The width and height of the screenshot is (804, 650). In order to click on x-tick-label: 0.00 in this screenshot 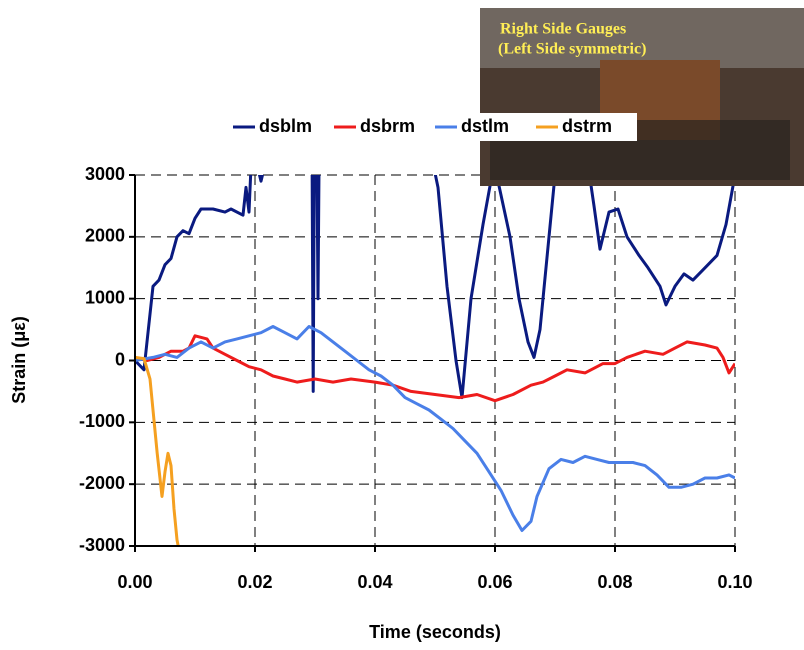, I will do `click(134, 582)`.